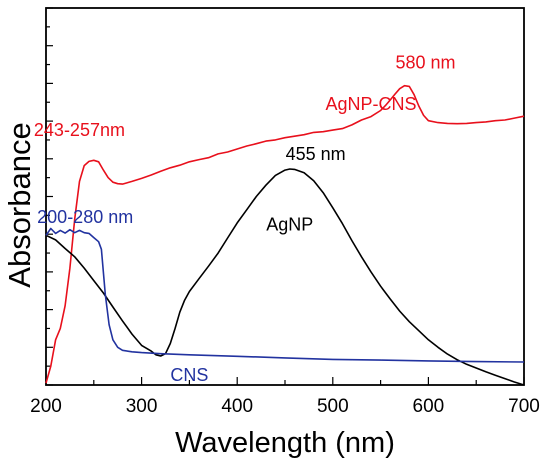  I want to click on x-tick-label: 200, so click(46, 406).